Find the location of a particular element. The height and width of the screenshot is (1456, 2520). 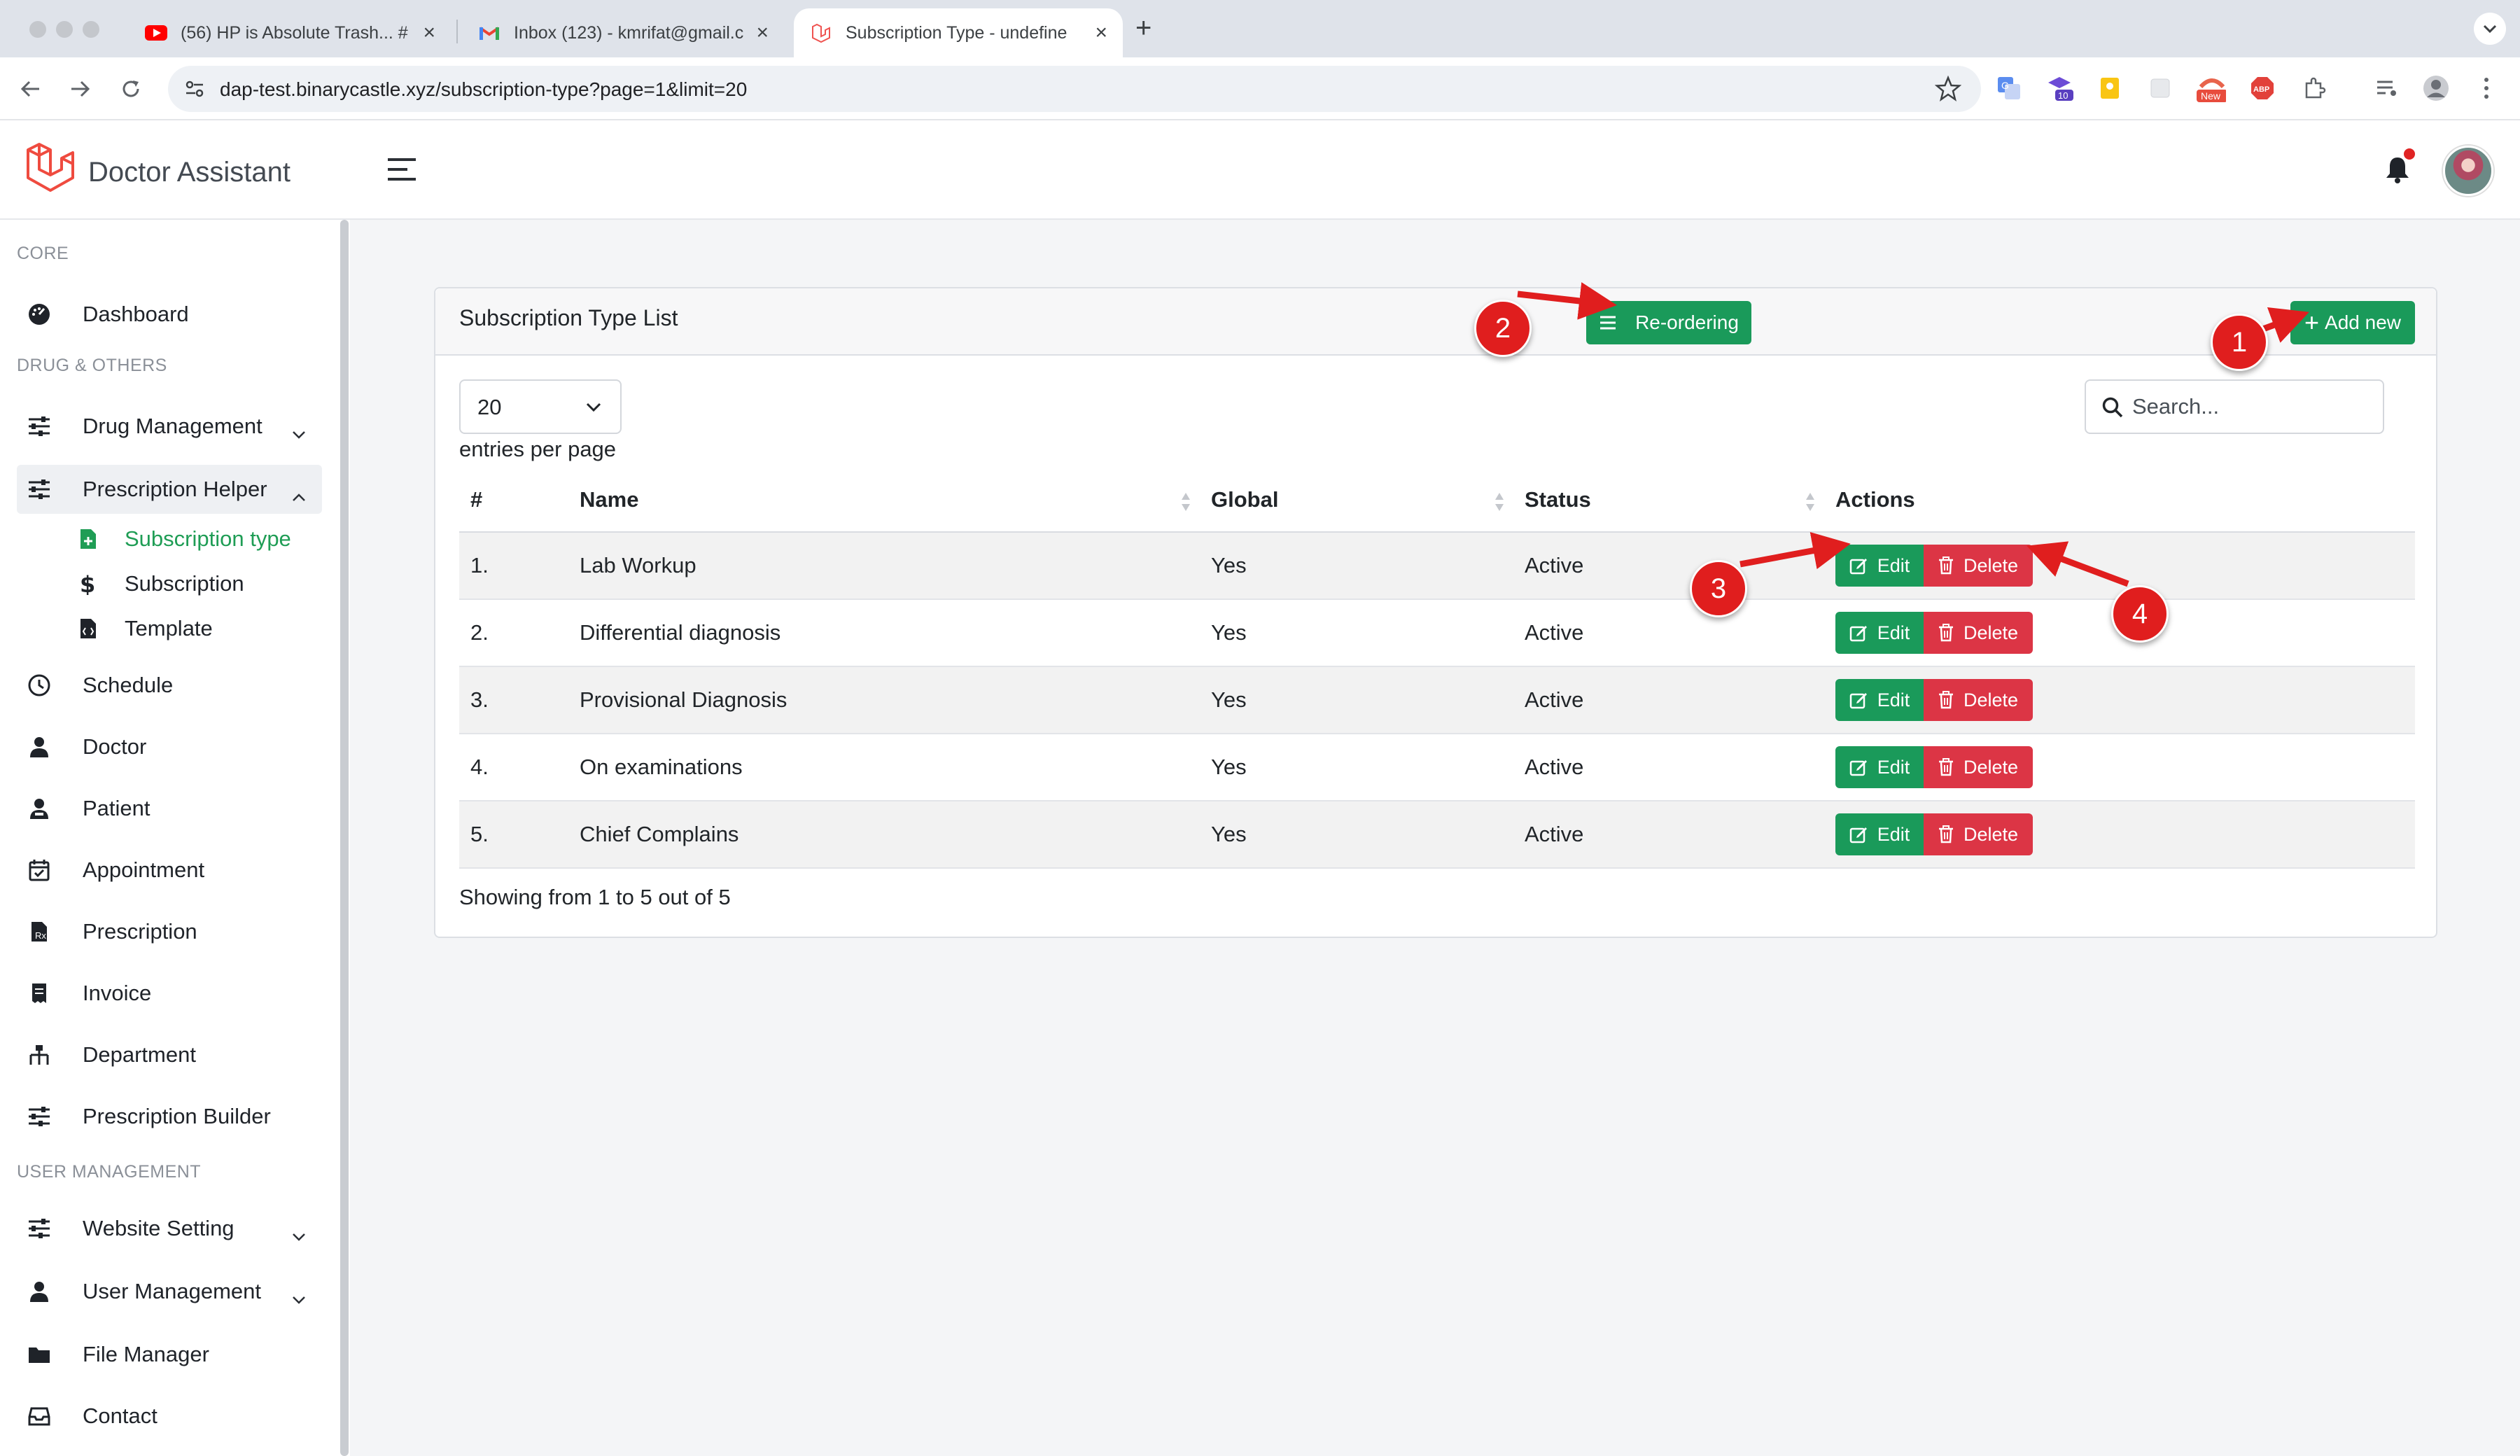

inbox-icon is located at coordinates (39, 1416).